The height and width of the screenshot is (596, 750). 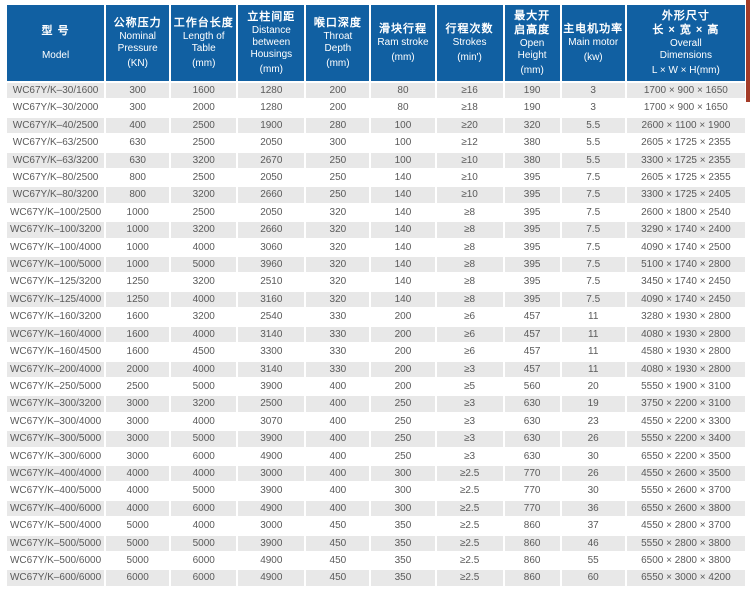 I want to click on cell-main-motor: 5.5, so click(x=593, y=125).